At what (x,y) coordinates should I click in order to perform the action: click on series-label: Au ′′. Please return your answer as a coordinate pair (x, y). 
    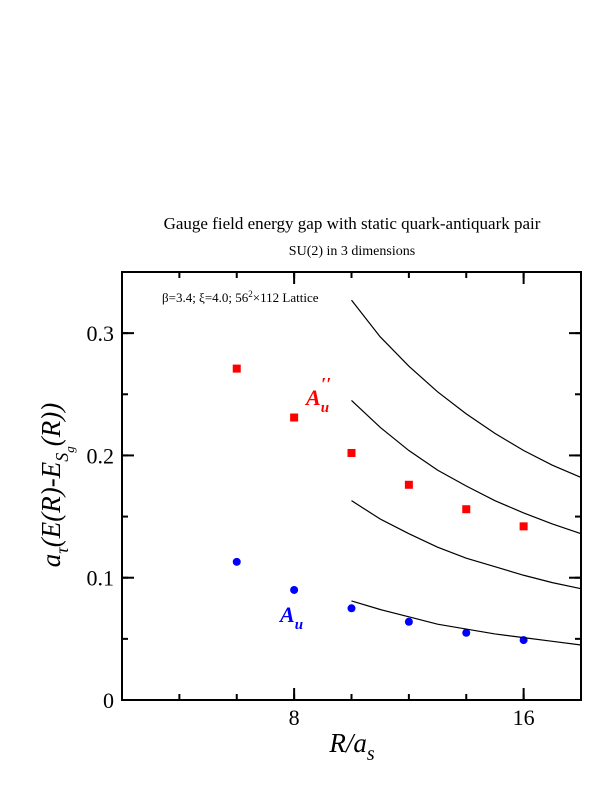
    Looking at the image, I should click on (317, 395).